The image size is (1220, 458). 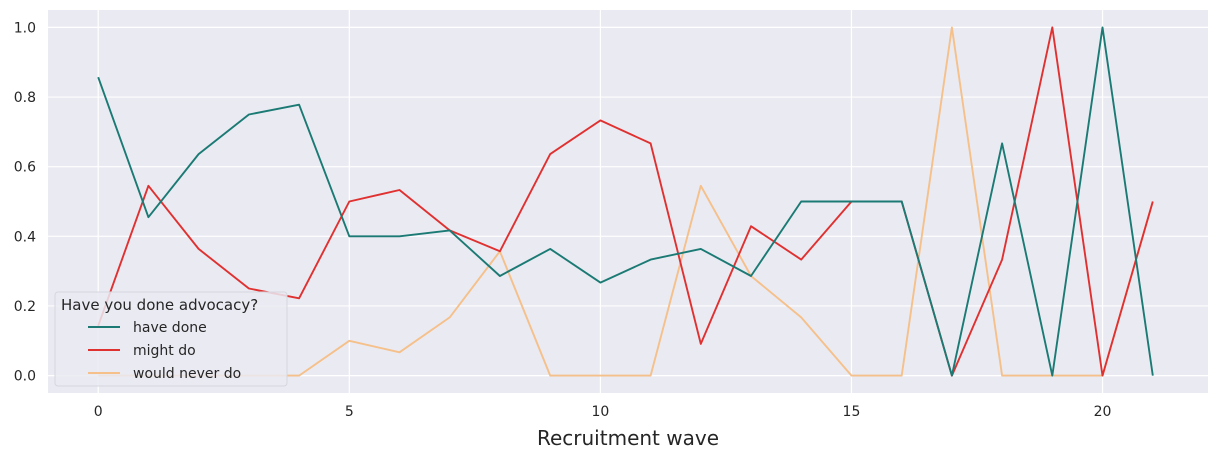 What do you see at coordinates (25, 237) in the screenshot?
I see `y-tick-label: 0.4` at bounding box center [25, 237].